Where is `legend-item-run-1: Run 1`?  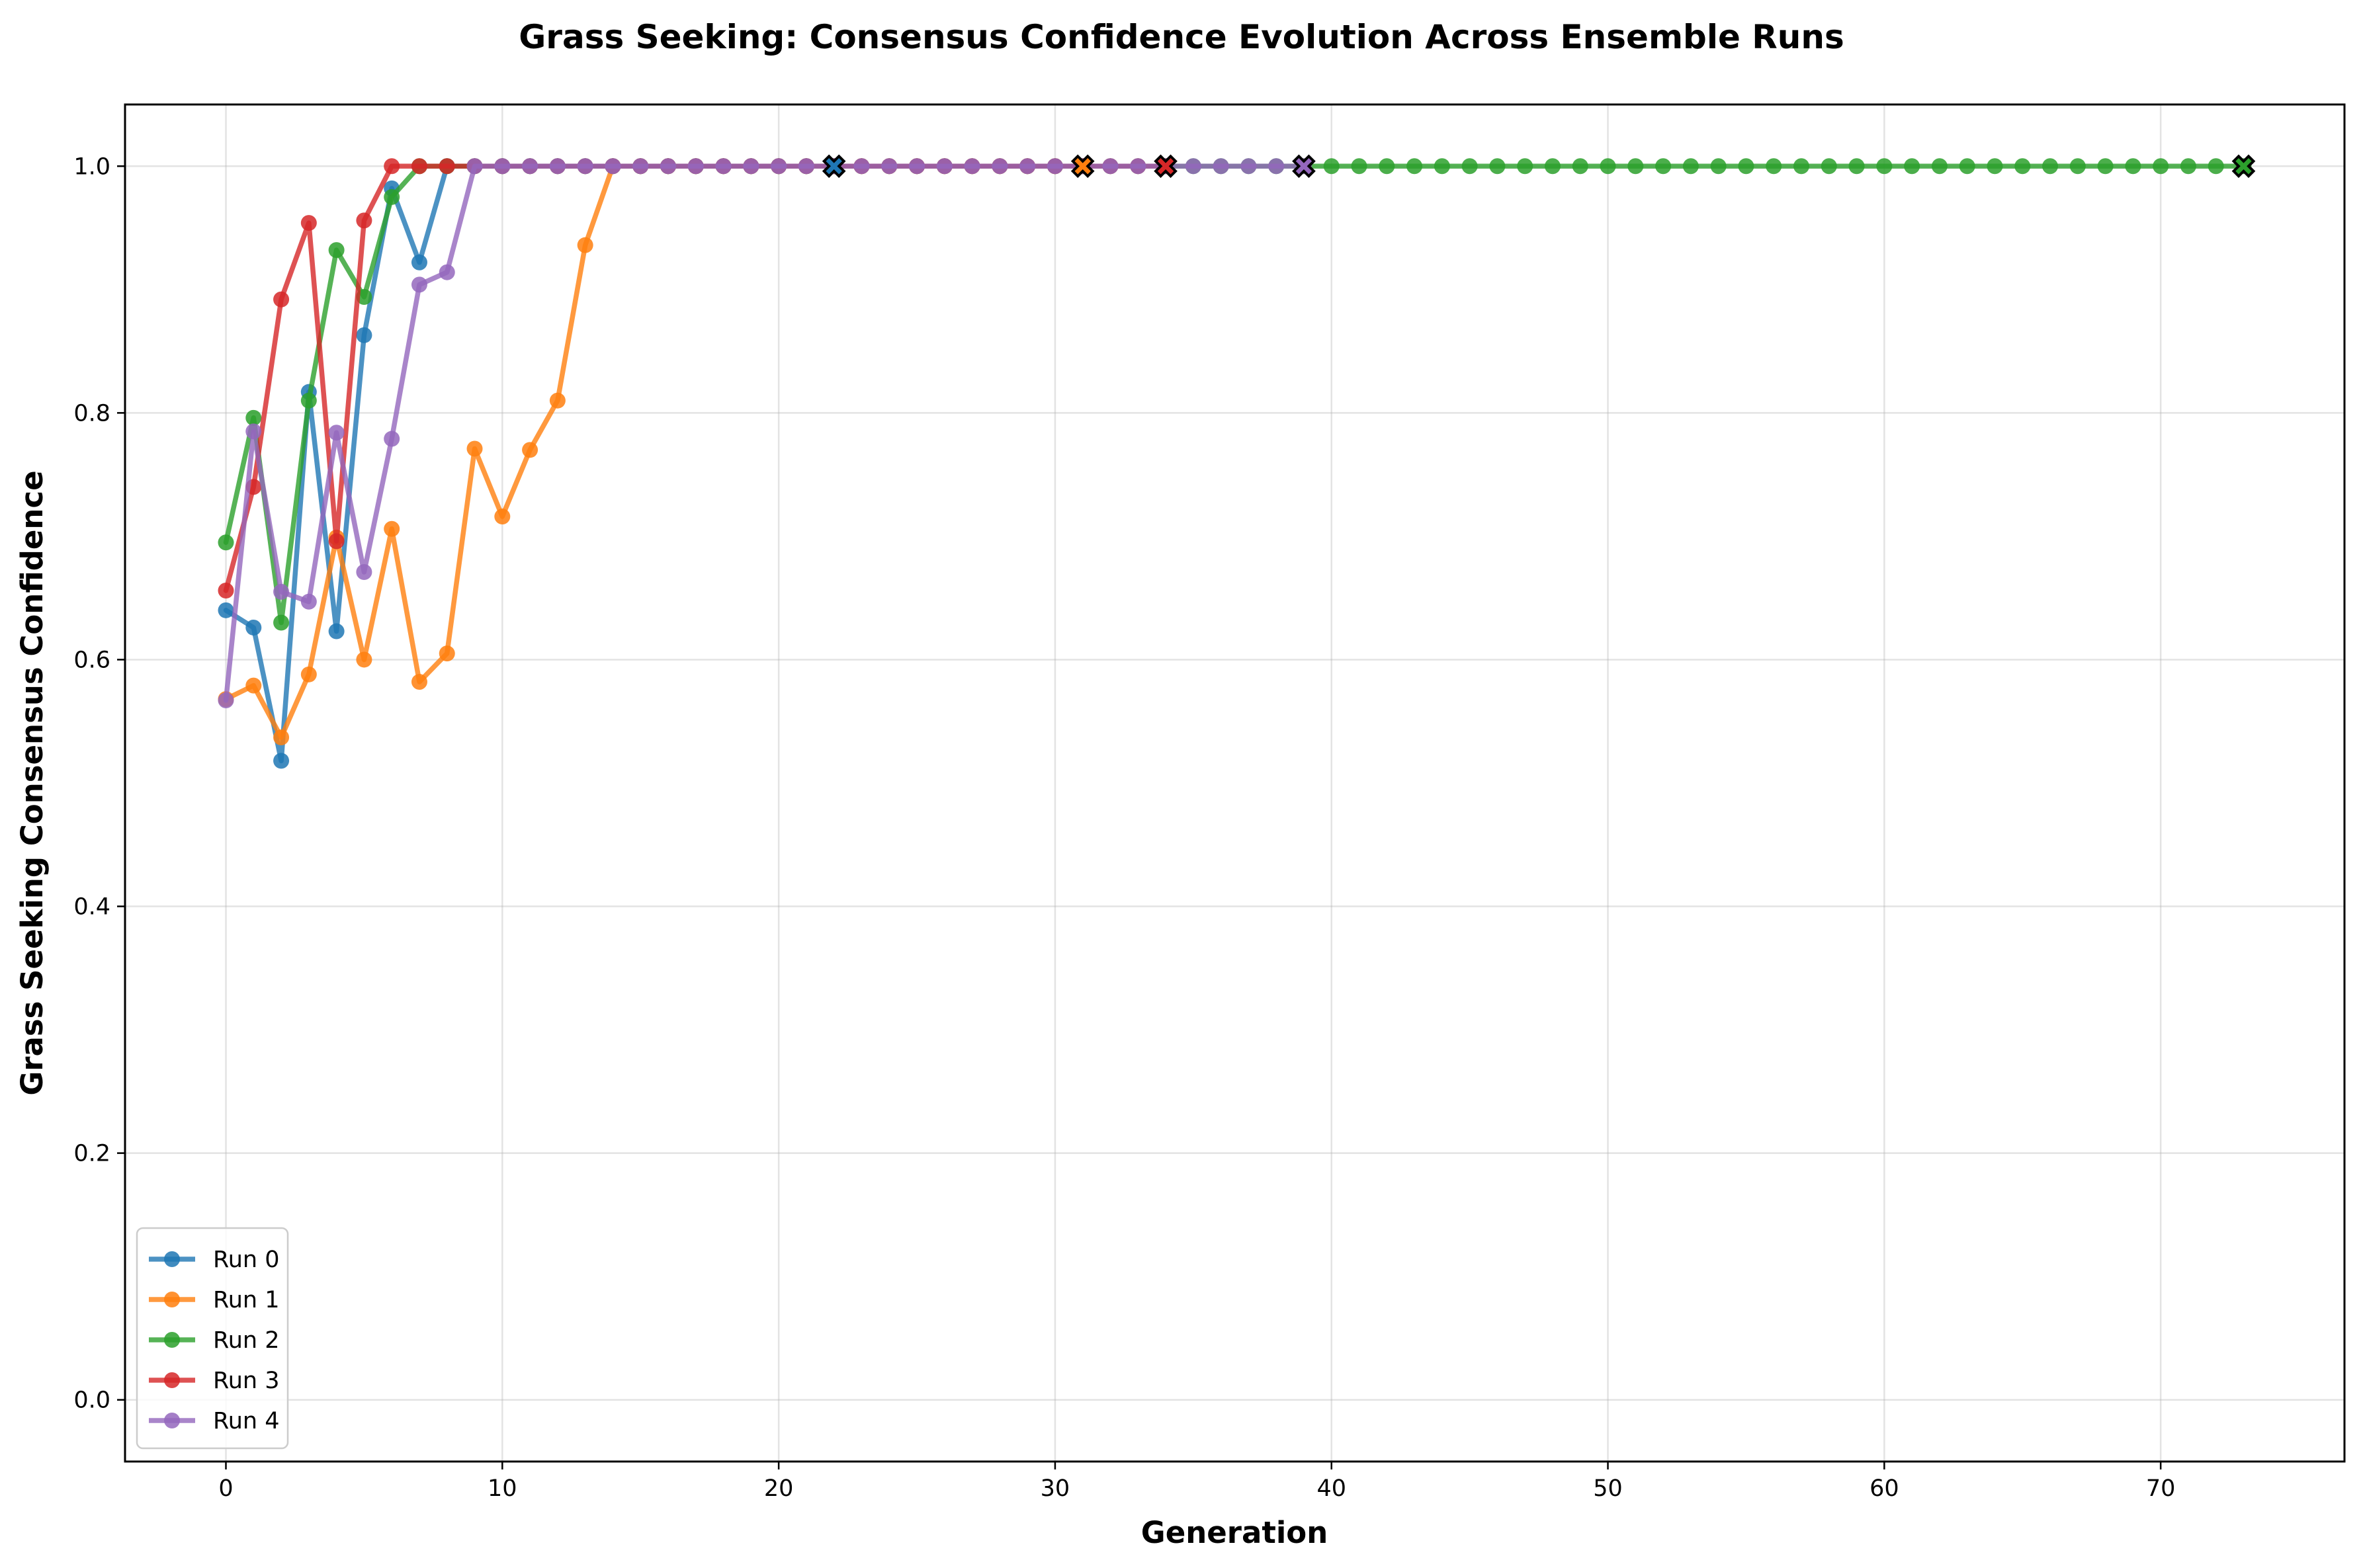
legend-item-run-1: Run 1 is located at coordinates (214, 1300).